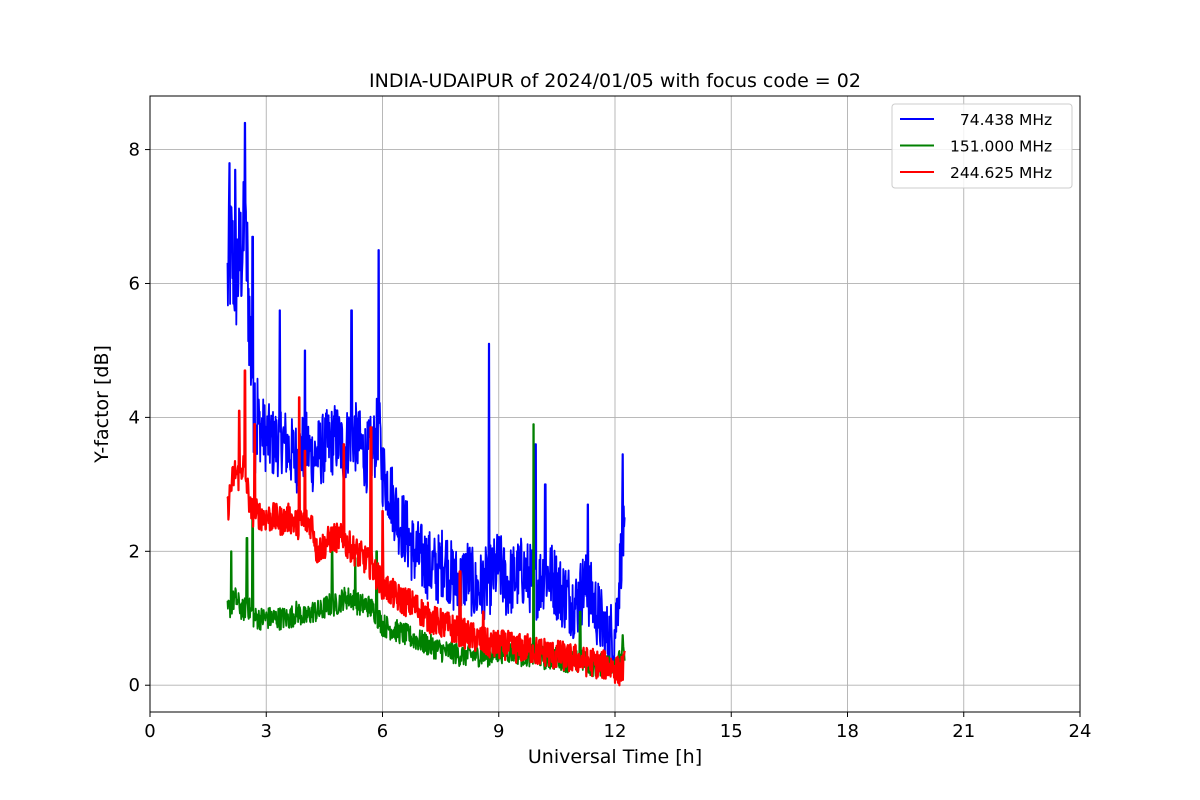 This screenshot has width=1200, height=800. Describe the element at coordinates (266, 731) in the screenshot. I see `x-tick-label: 3` at that location.